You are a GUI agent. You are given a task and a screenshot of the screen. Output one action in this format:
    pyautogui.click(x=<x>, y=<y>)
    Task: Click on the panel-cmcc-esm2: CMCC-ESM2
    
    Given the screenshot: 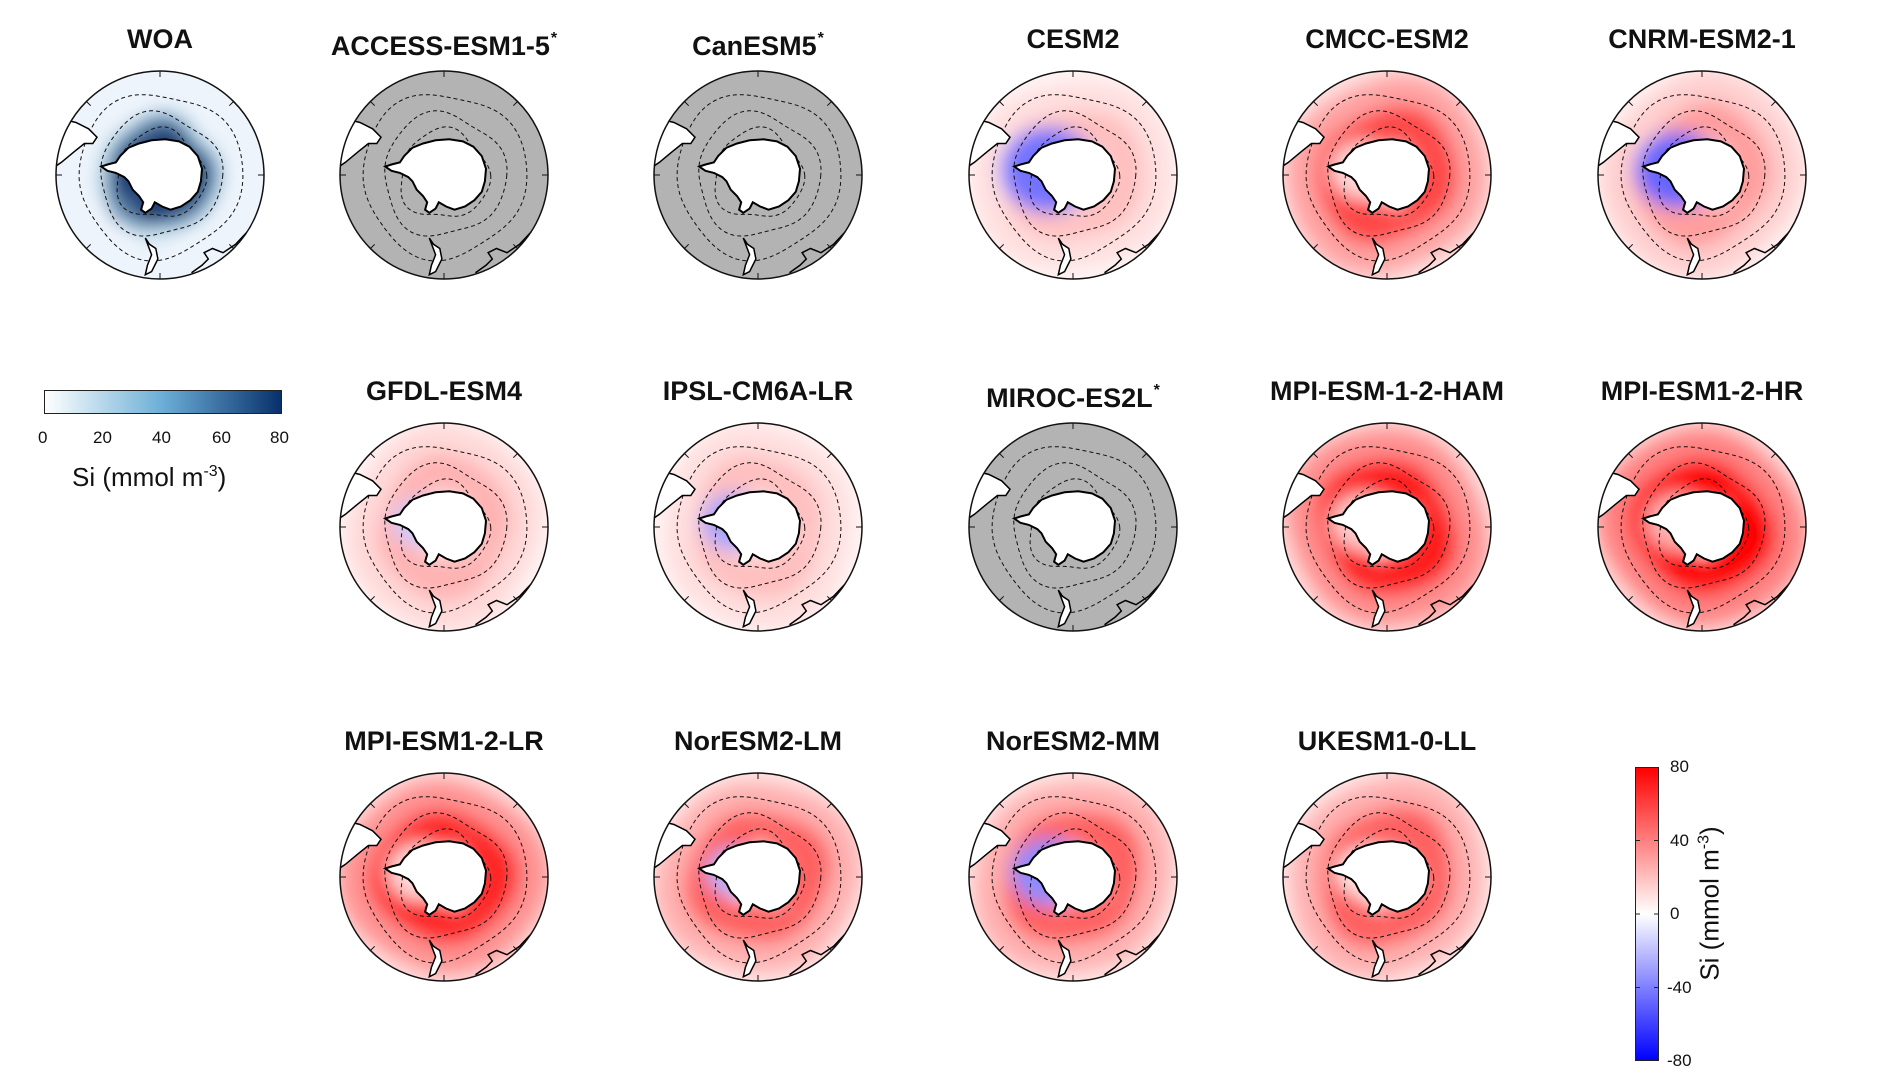 What is the action you would take?
    pyautogui.click(x=1387, y=156)
    